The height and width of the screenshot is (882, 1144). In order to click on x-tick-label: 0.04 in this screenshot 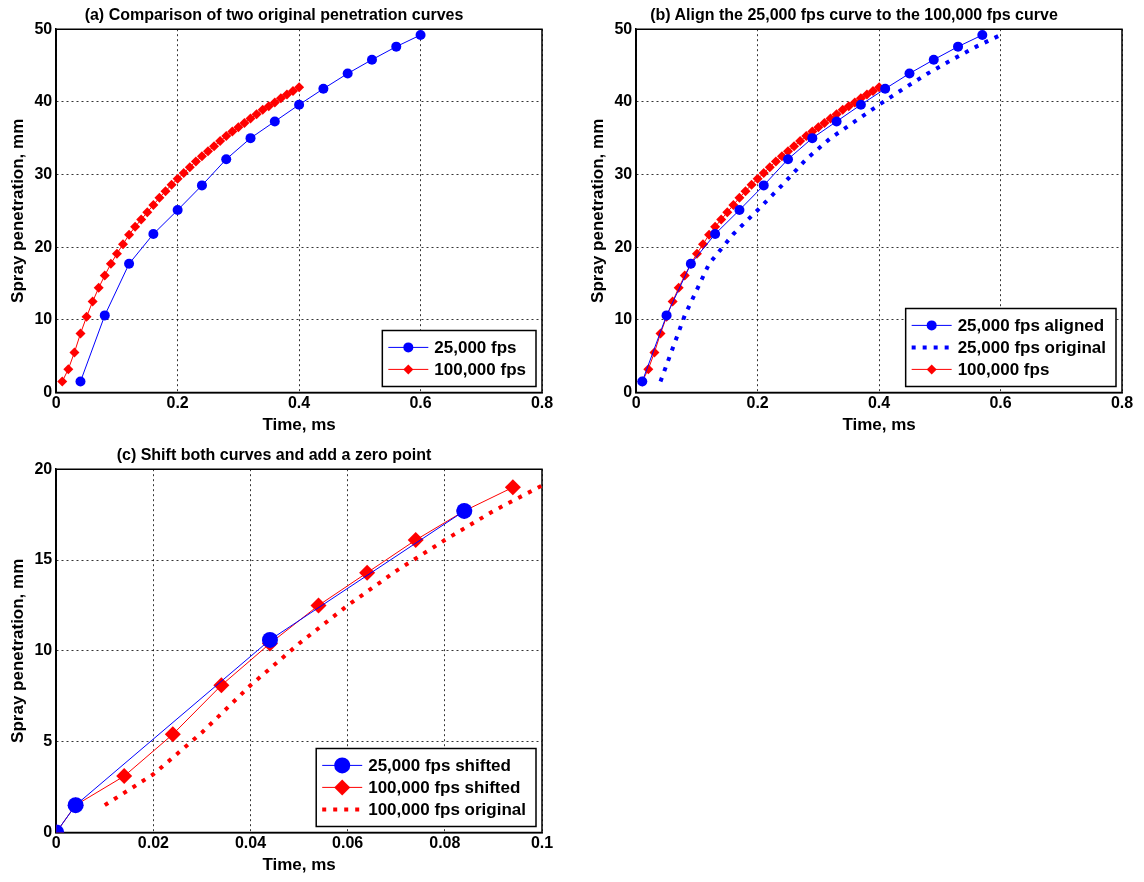, I will do `click(250, 843)`.